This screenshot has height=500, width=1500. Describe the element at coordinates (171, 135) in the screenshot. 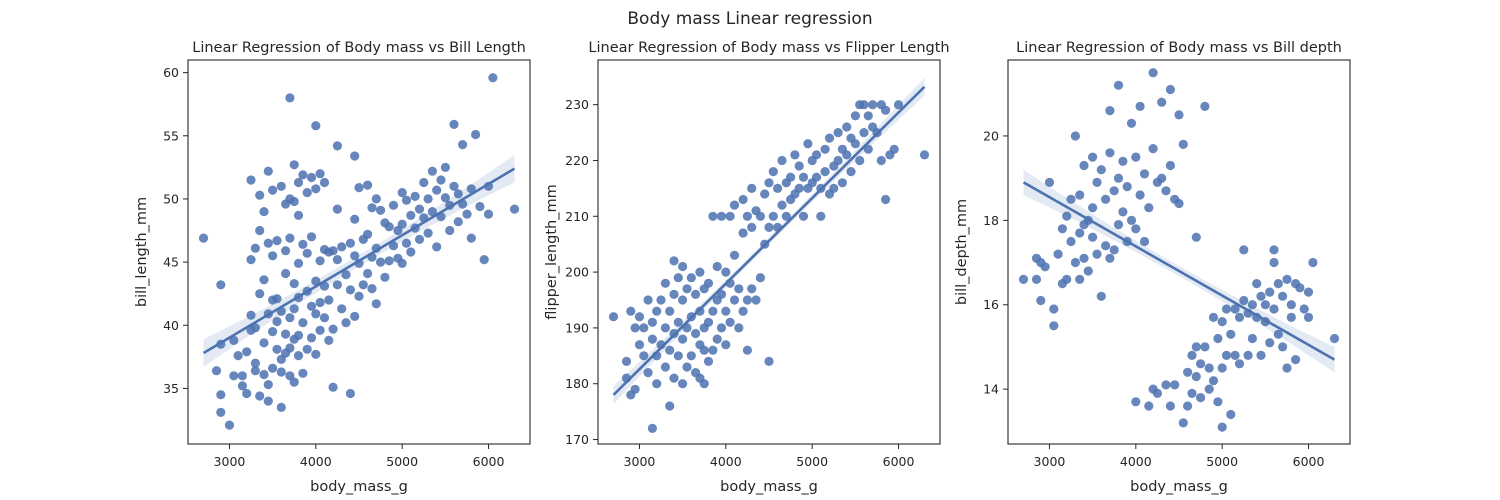

I see `y-tick-label: 55` at that location.